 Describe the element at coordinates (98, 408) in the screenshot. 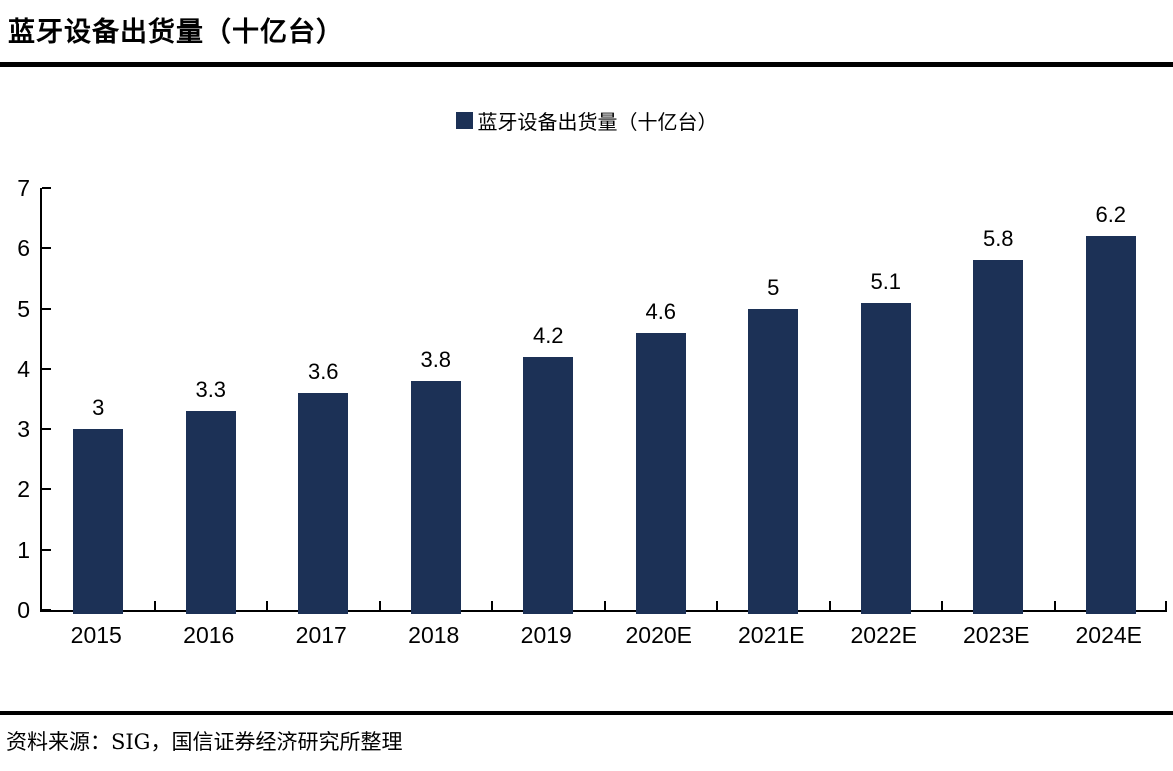

I see `bar-value-label: 3` at that location.